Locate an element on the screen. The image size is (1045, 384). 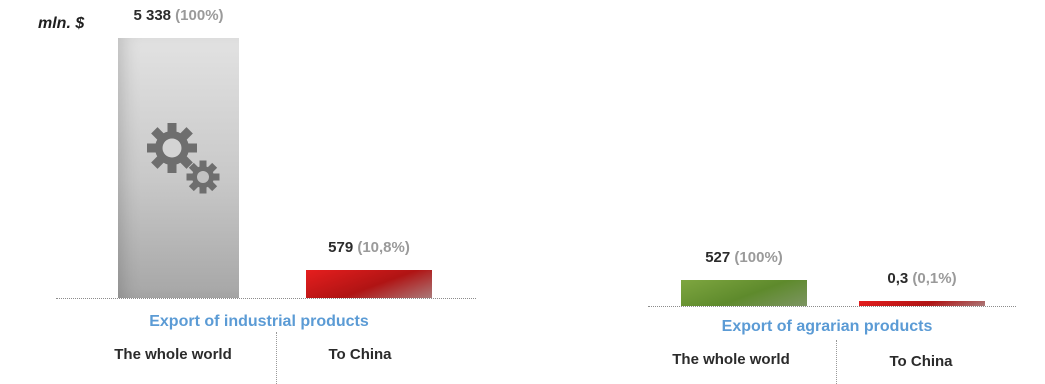
bar-industrial-world is located at coordinates (178, 168).